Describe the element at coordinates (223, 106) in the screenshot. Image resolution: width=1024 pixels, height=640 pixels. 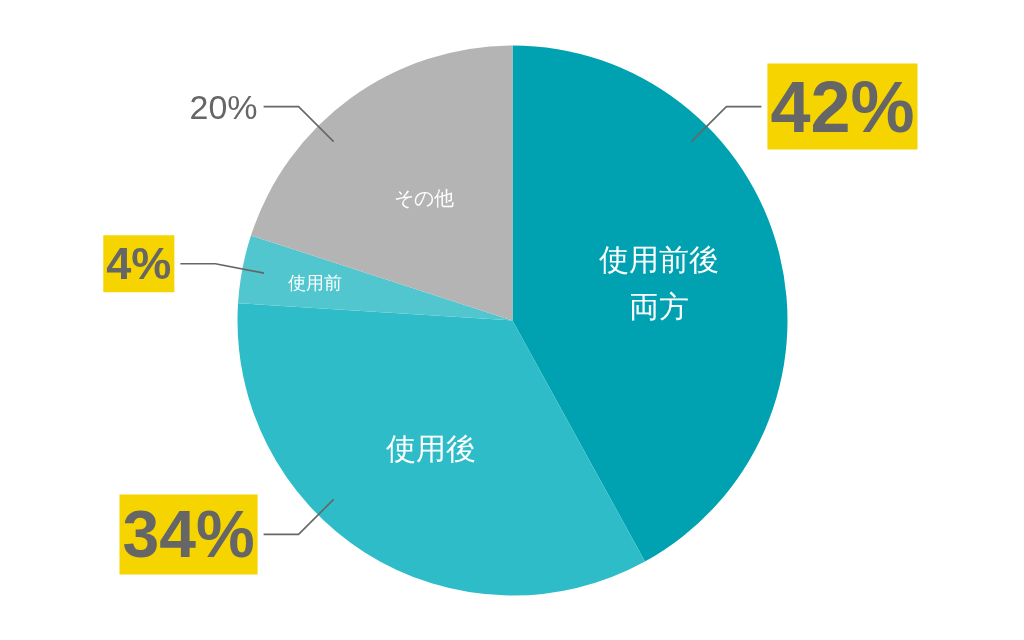
I see `data-label: 20%` at that location.